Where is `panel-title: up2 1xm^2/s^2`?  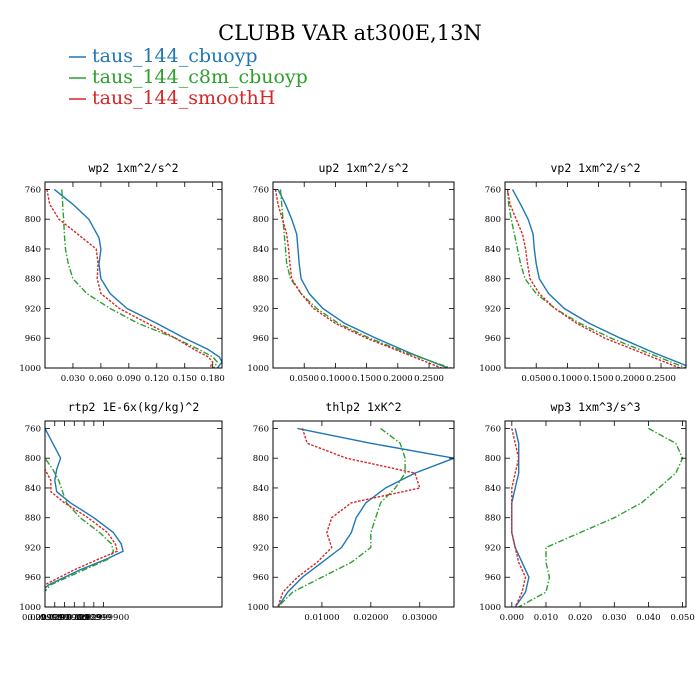 panel-title: up2 1xm^2/s^2 is located at coordinates (363, 168).